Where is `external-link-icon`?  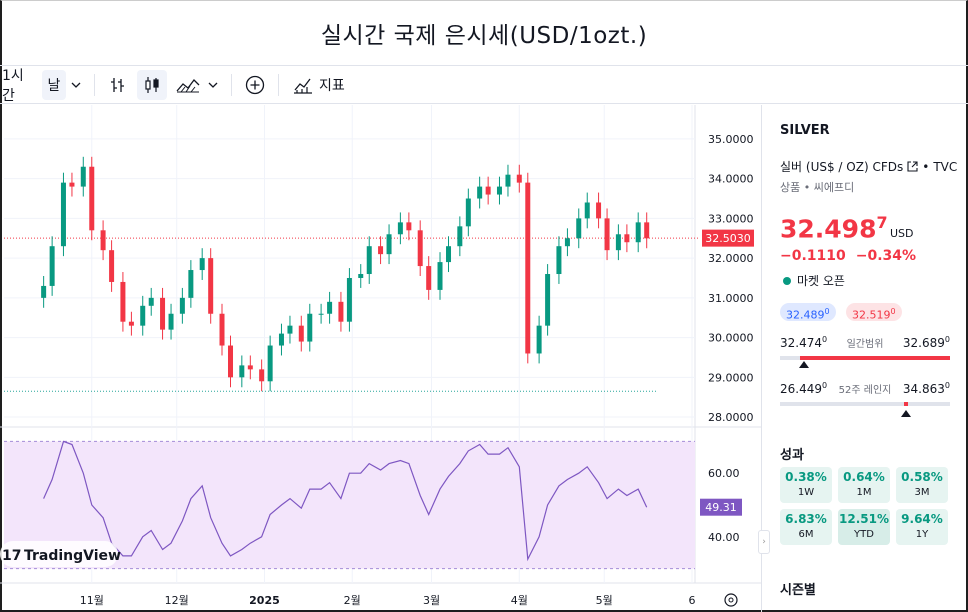
external-link-icon is located at coordinates (912, 166).